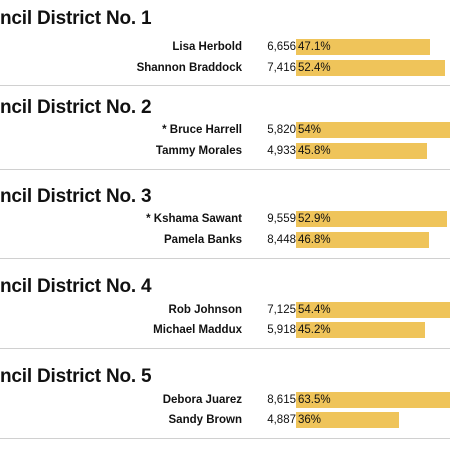 This screenshot has height=454, width=450. What do you see at coordinates (207, 47) in the screenshot?
I see `candidate-name: Lisa Herbold` at bounding box center [207, 47].